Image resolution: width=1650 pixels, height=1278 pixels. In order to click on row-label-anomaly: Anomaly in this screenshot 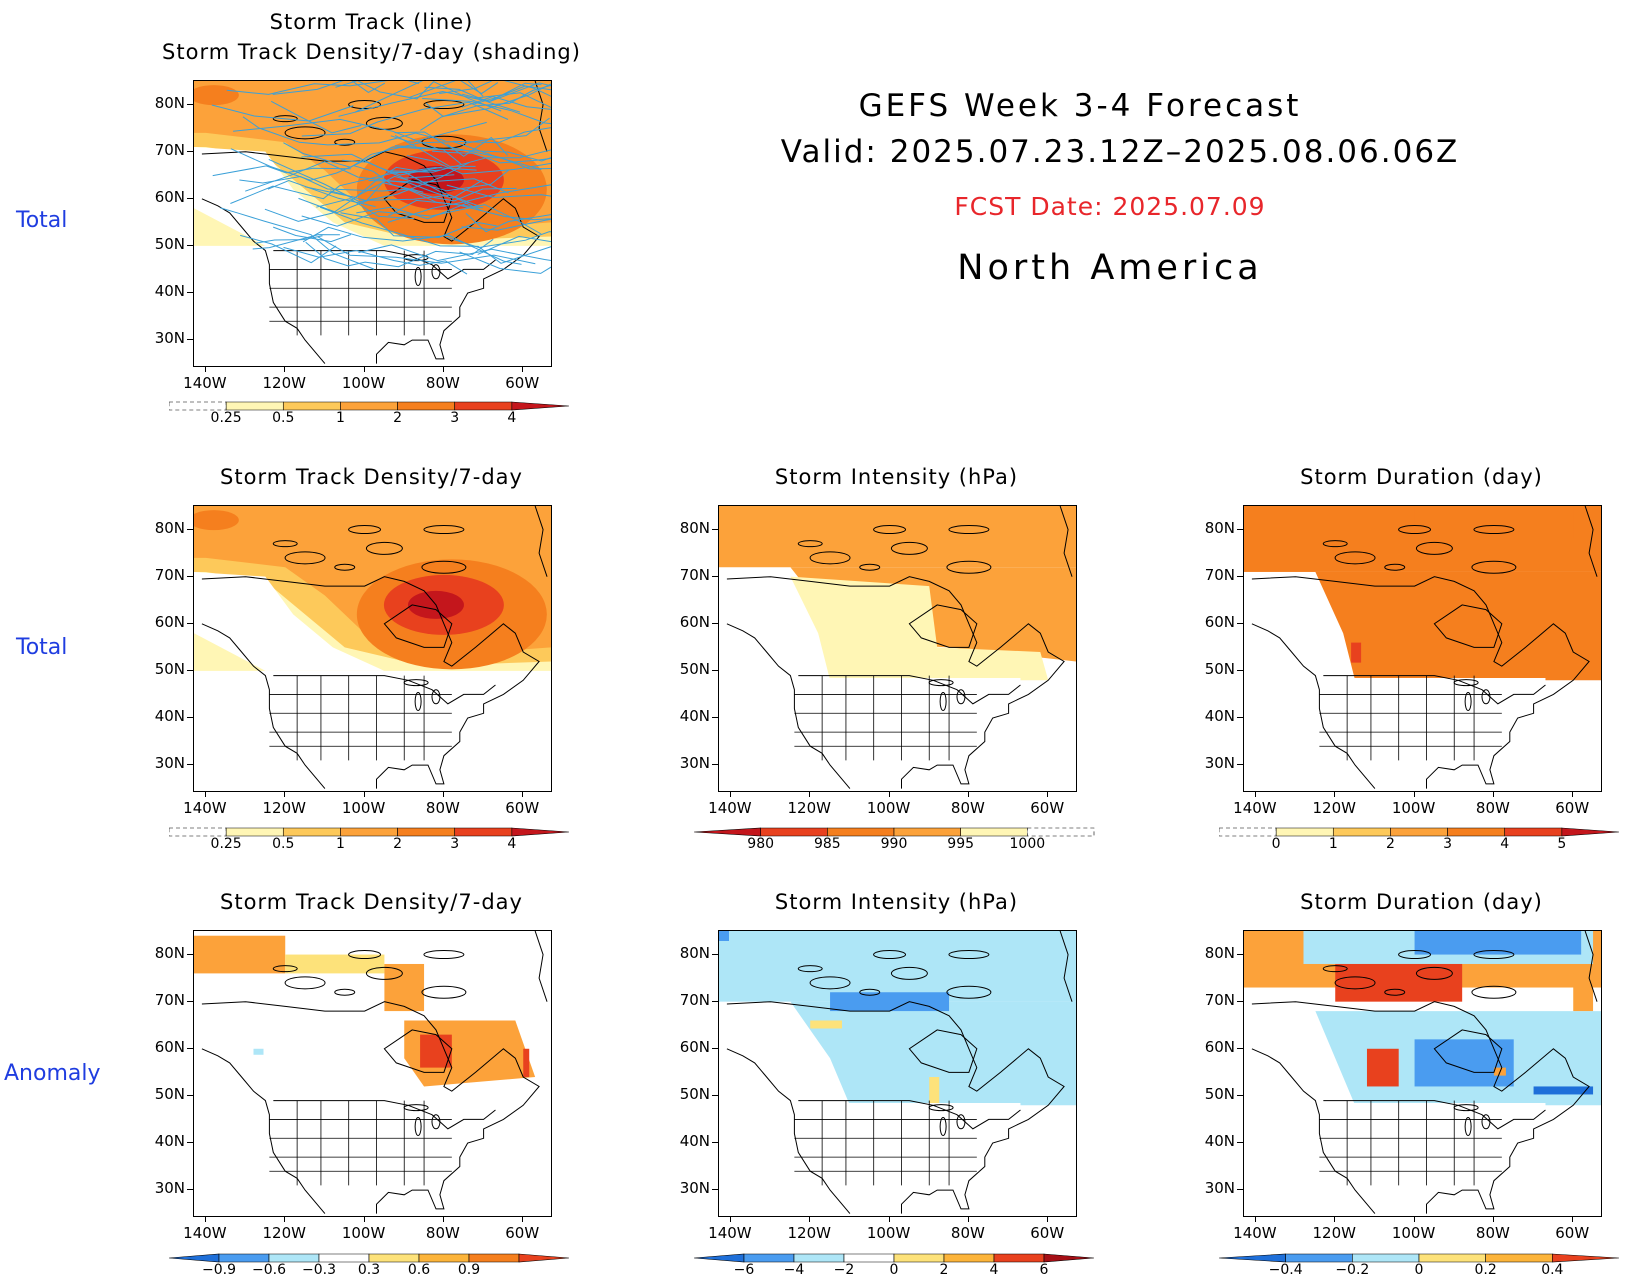, I will do `click(52, 1073)`.